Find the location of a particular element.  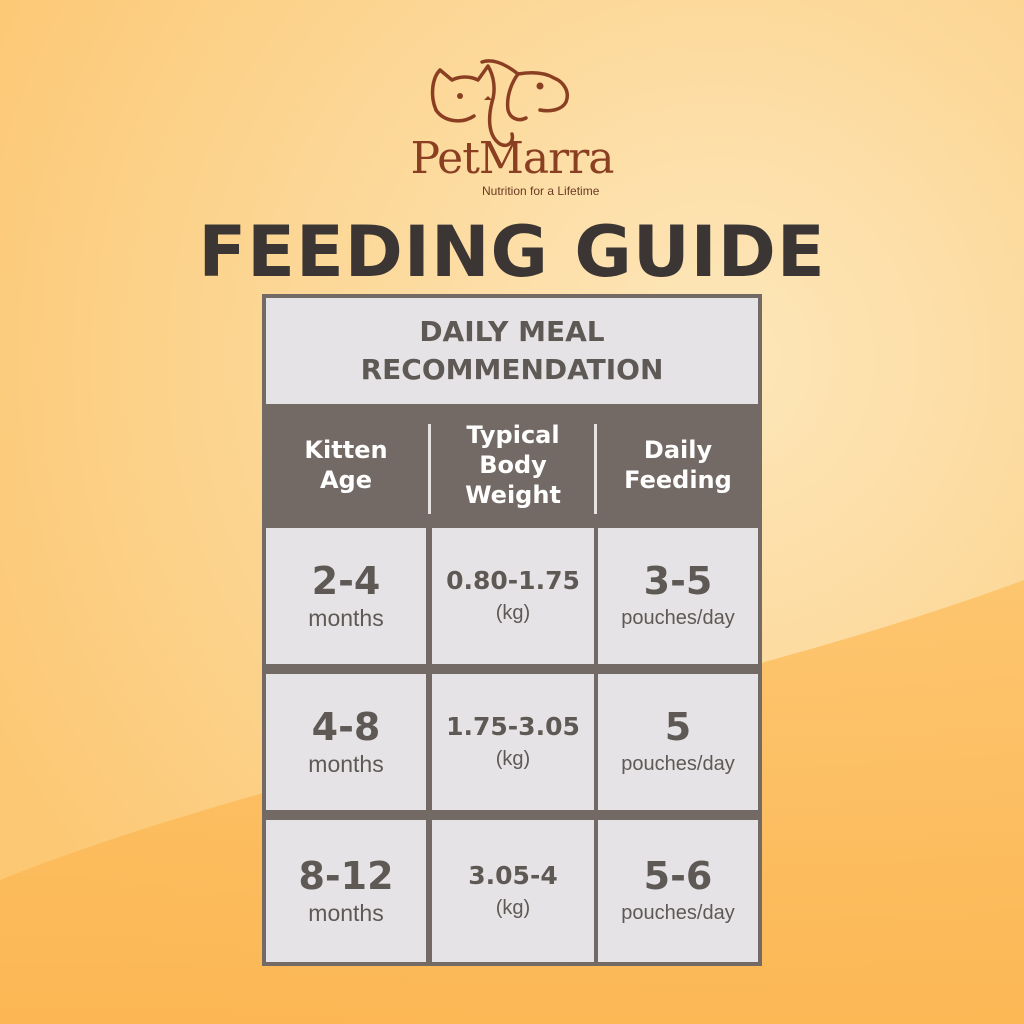

cat-and-dog-outline-icon is located at coordinates (499, 103).